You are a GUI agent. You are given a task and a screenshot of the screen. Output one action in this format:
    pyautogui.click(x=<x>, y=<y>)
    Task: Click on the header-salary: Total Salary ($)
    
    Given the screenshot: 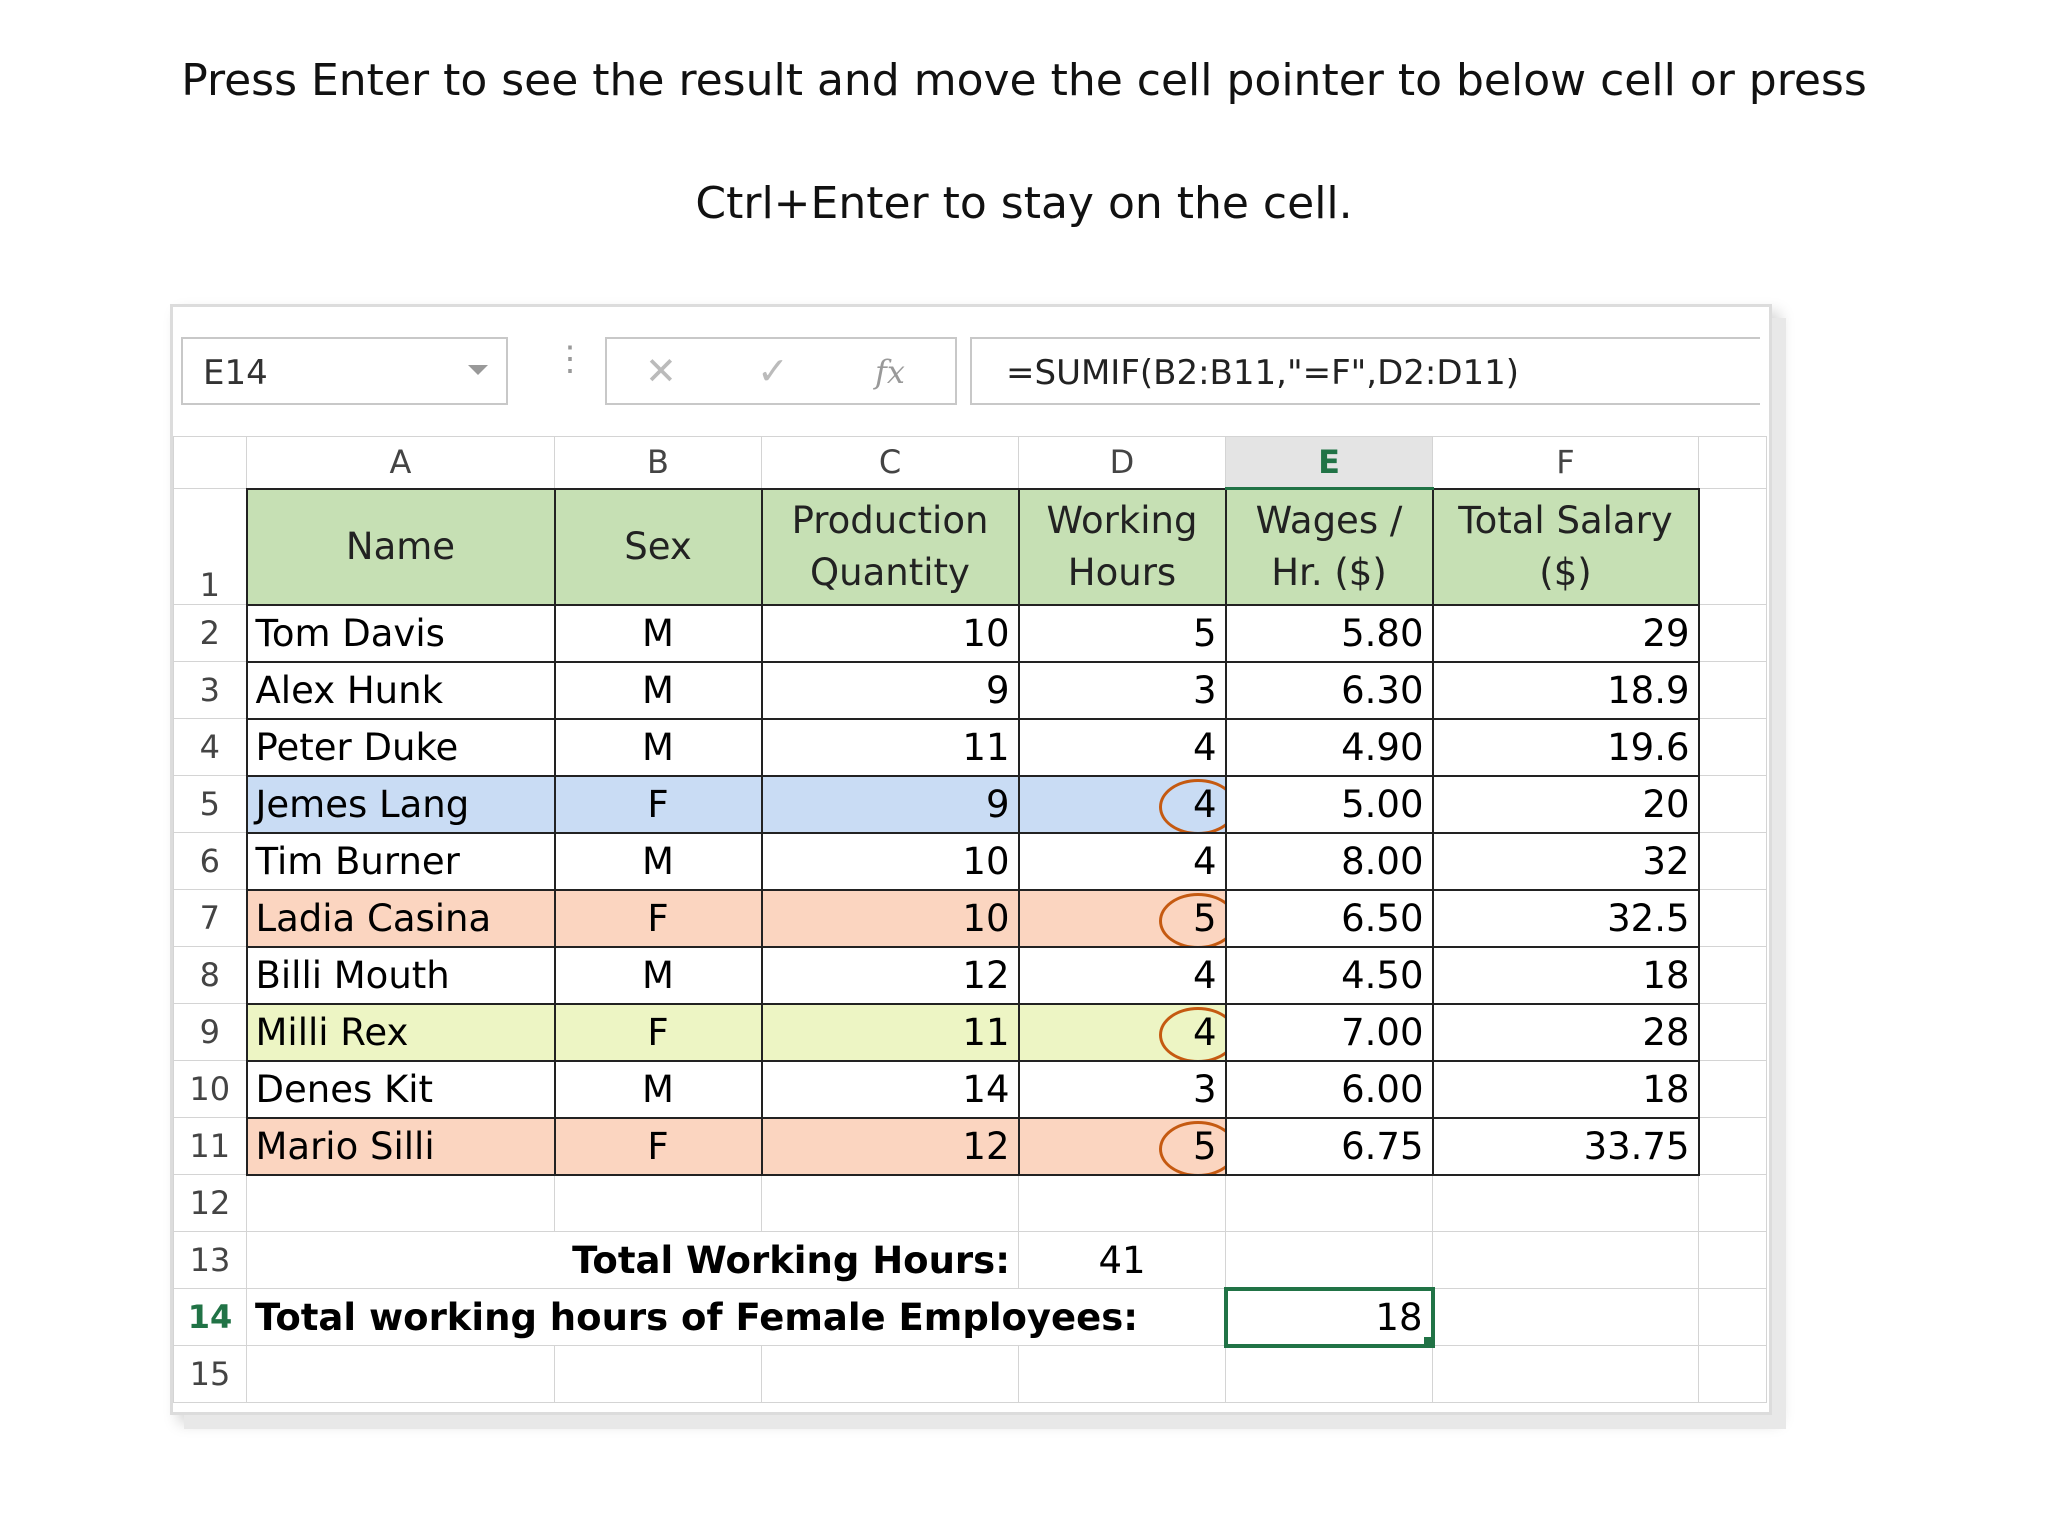 What is the action you would take?
    pyautogui.click(x=1565, y=546)
    